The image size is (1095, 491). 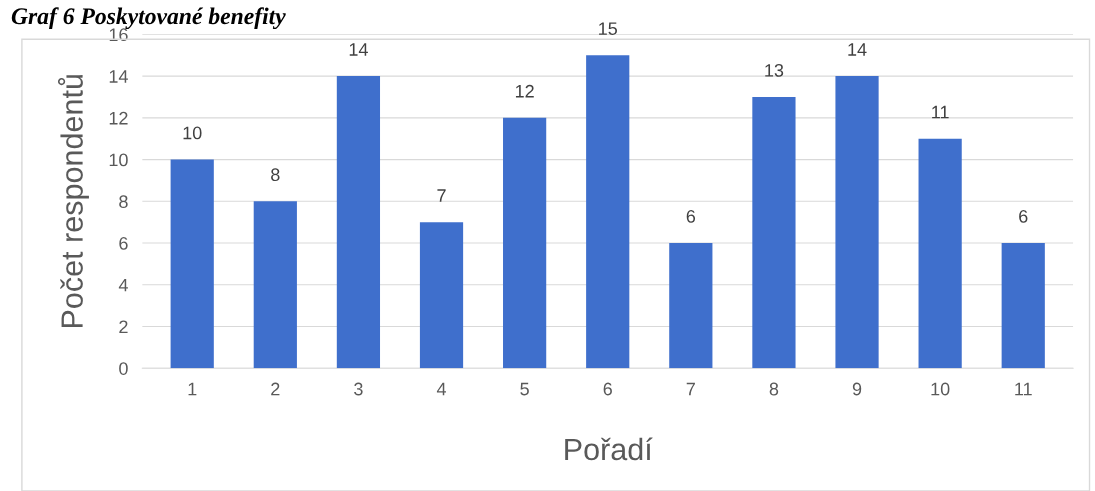 I want to click on y-tick-label: 4, so click(x=123, y=285).